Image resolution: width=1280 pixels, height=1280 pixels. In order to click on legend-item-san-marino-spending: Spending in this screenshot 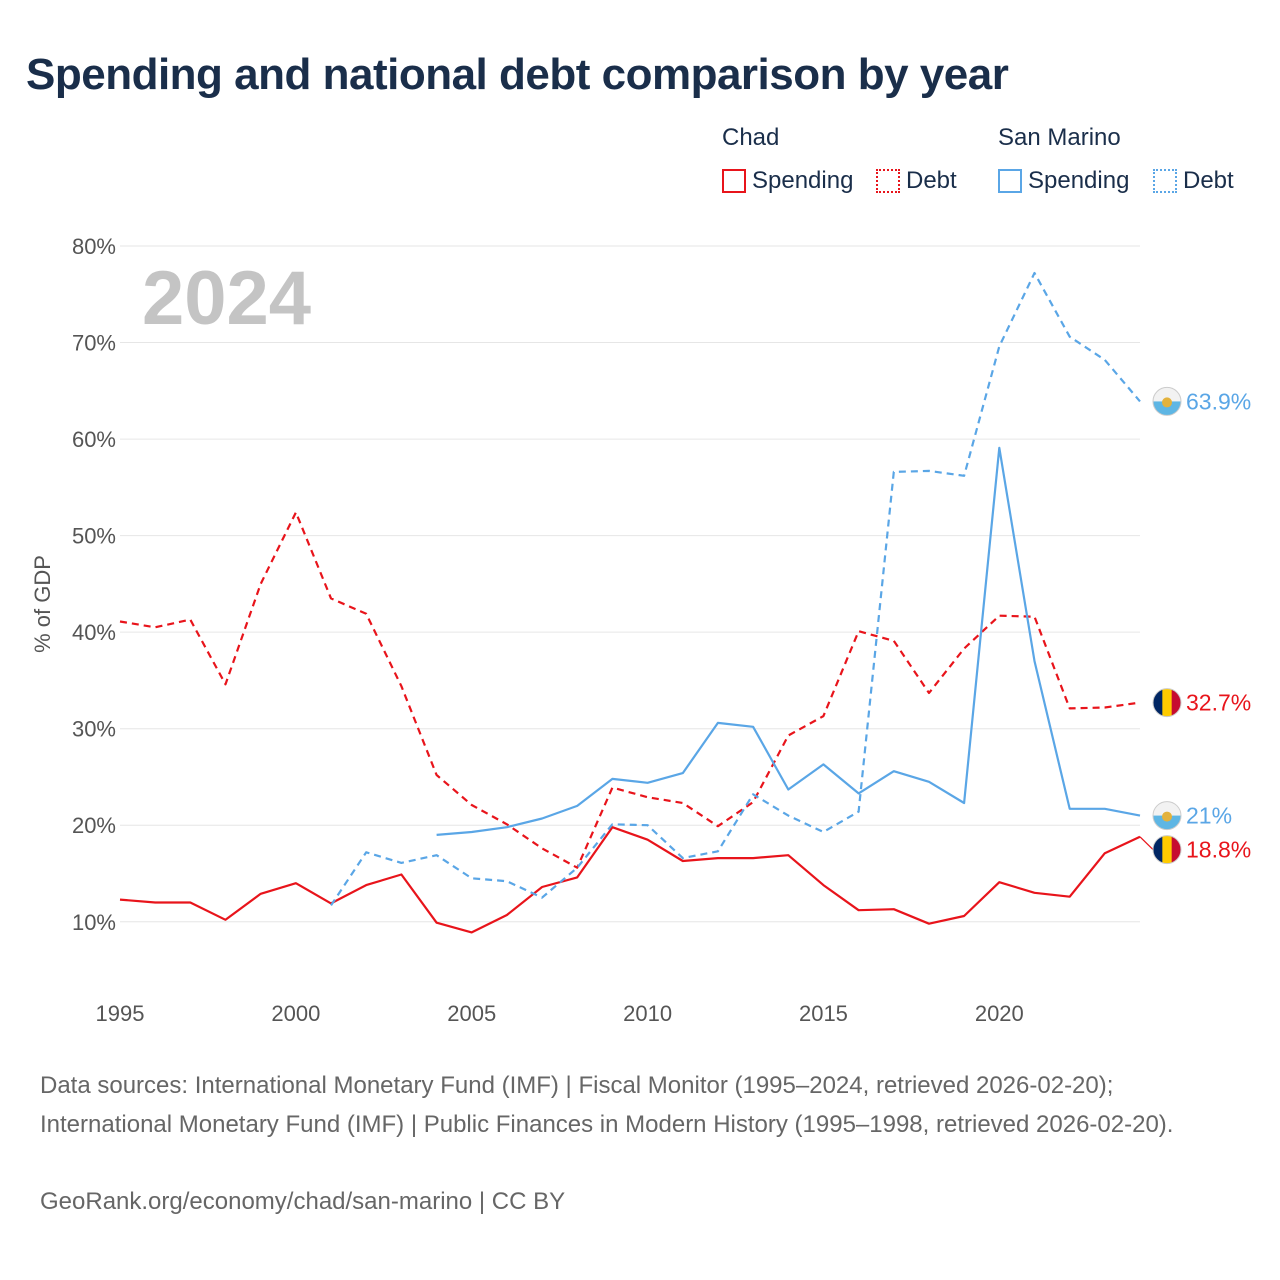, I will do `click(1063, 181)`.